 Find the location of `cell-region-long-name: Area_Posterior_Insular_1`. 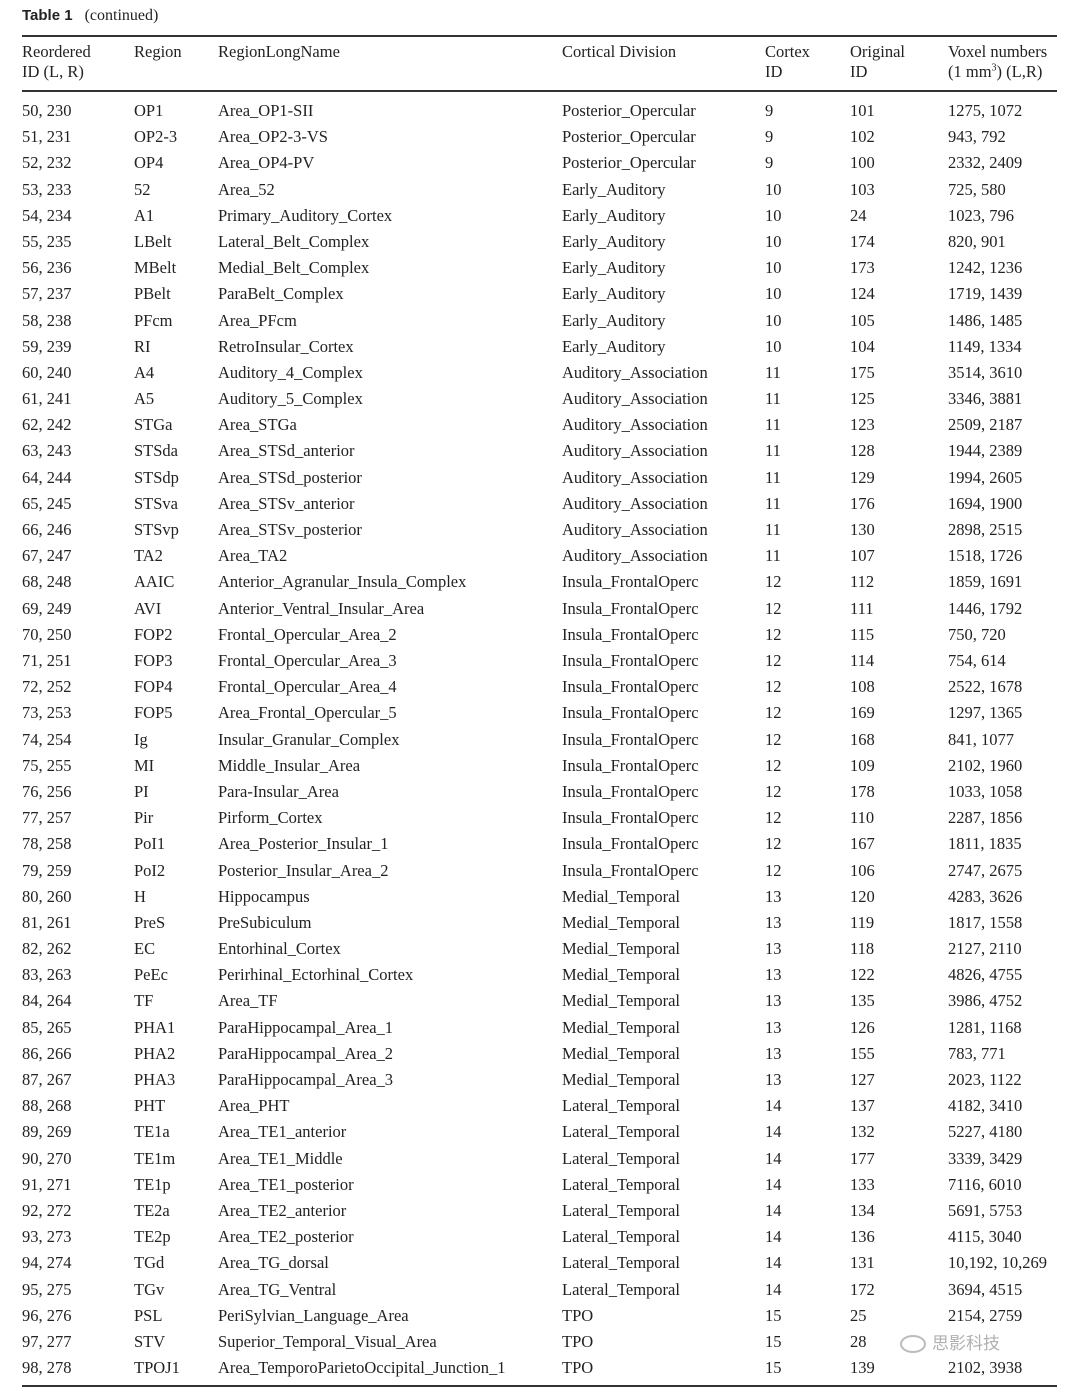

cell-region-long-name: Area_Posterior_Insular_1 is located at coordinates (303, 844).